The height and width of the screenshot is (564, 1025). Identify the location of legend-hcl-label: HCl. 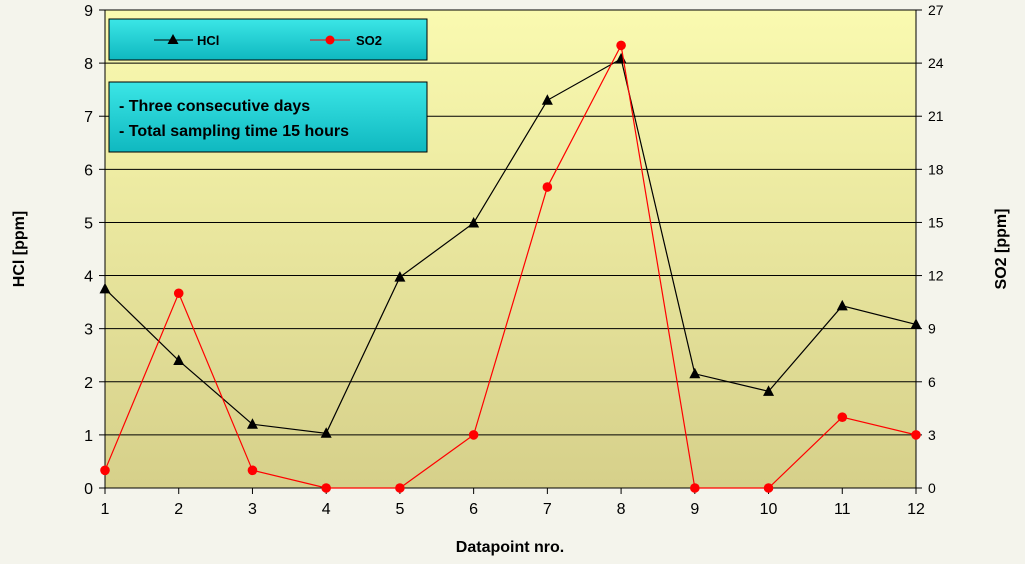
(208, 40).